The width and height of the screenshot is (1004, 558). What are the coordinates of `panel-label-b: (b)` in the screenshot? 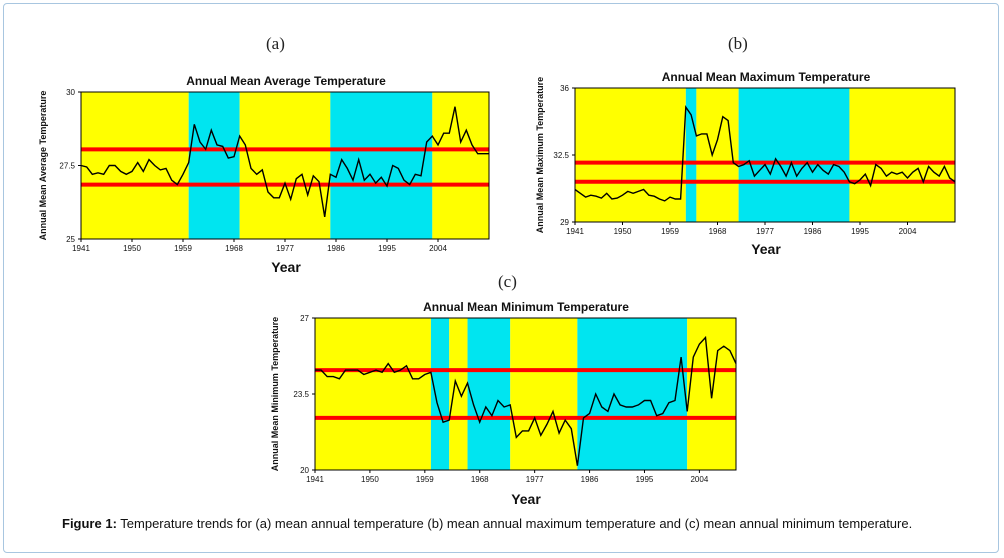 It's located at (738, 43).